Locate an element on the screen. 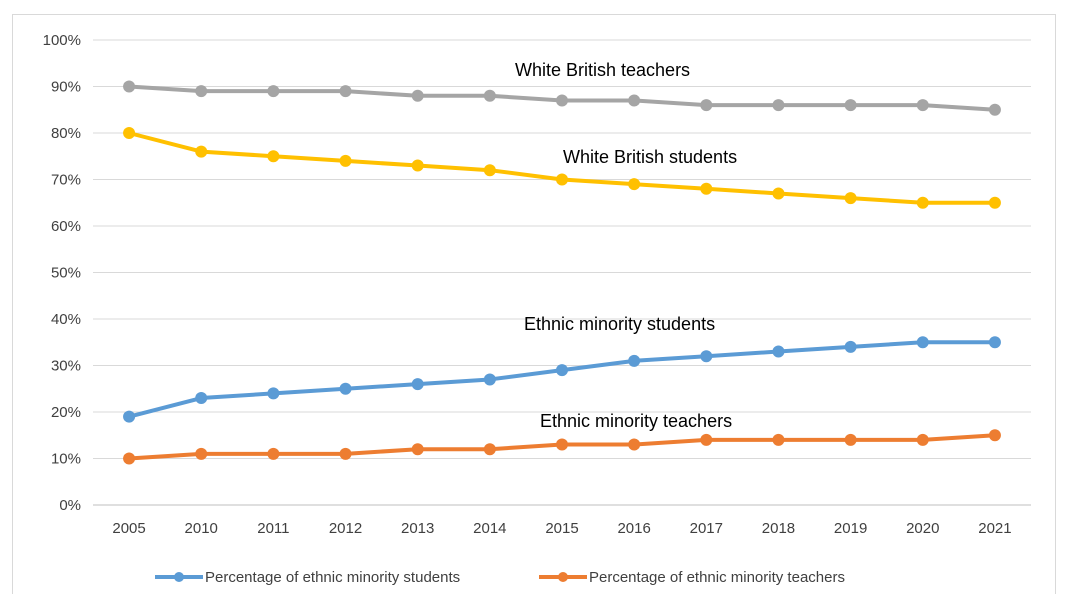 This screenshot has height=595, width=1068. legend-item-ethnic-minority-teachers: Percentage of ethnic minority teachers is located at coordinates (692, 577).